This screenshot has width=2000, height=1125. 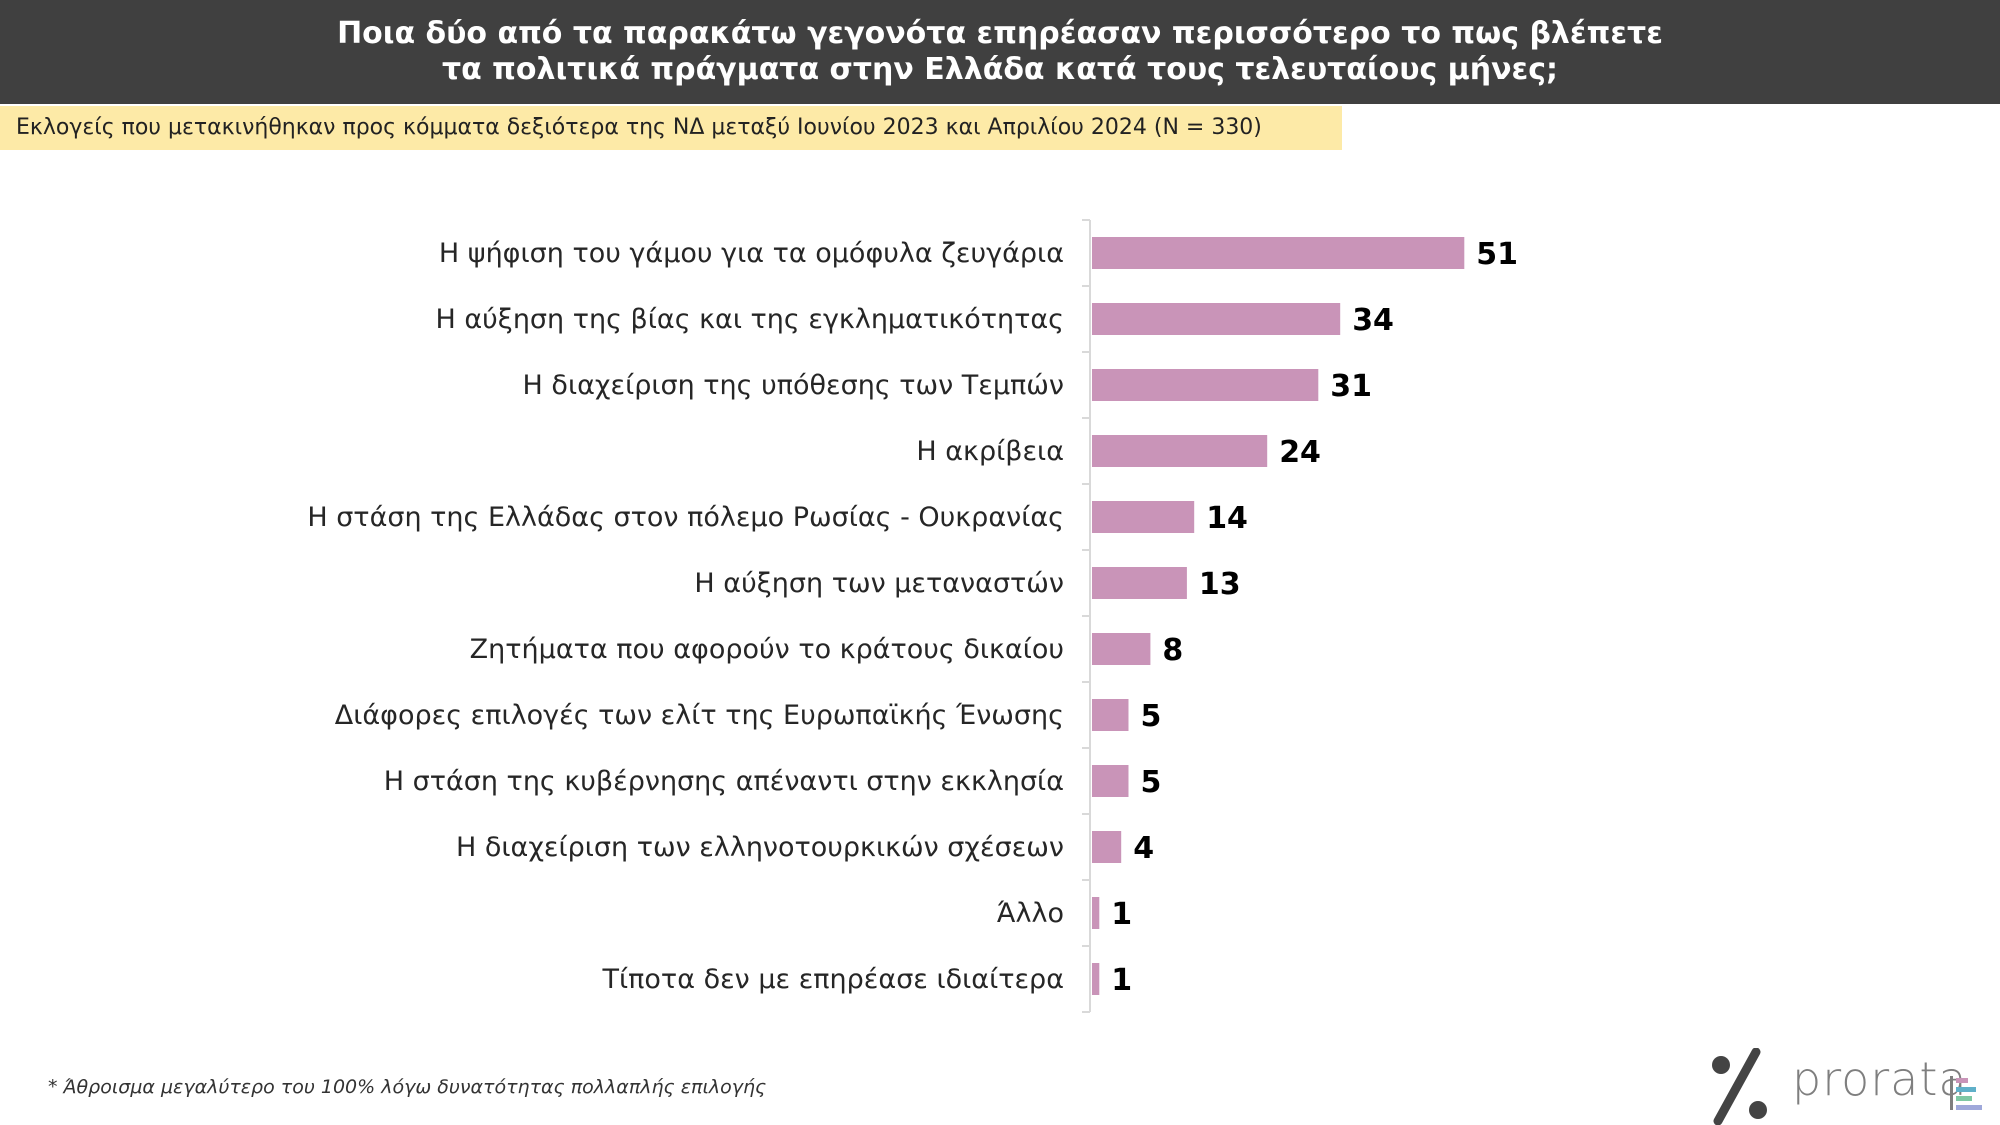 I want to click on data-label: 34, so click(x=1373, y=320).